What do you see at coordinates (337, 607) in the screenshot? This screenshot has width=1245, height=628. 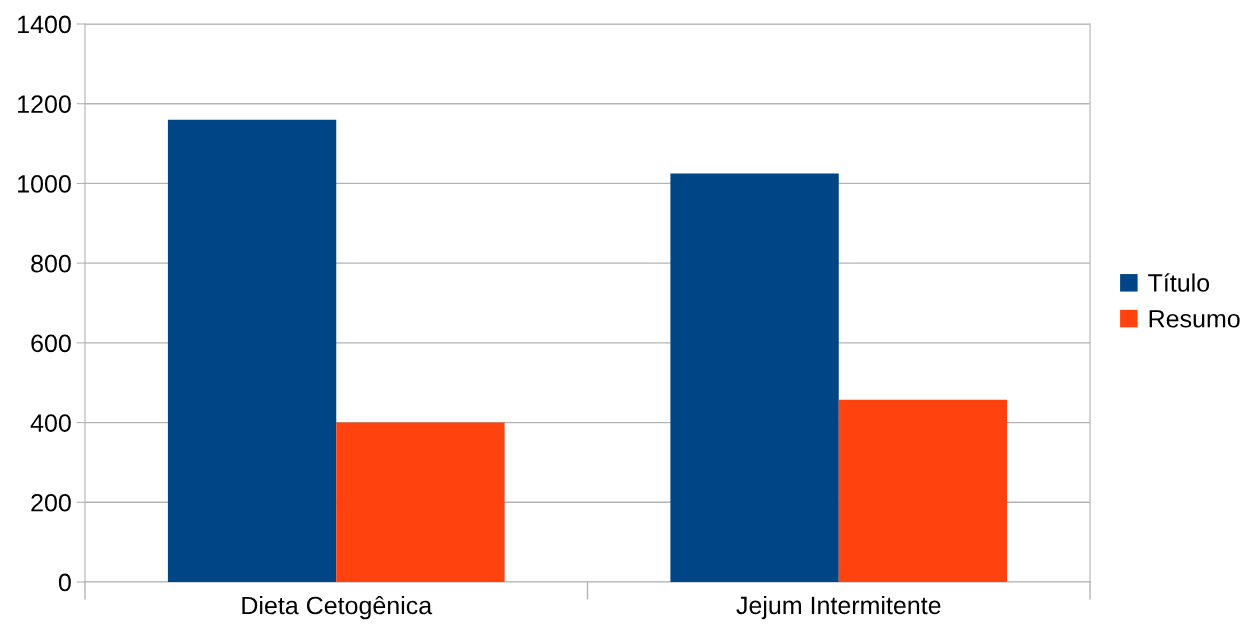 I see `x-tick-label: Dieta Cetogênica` at bounding box center [337, 607].